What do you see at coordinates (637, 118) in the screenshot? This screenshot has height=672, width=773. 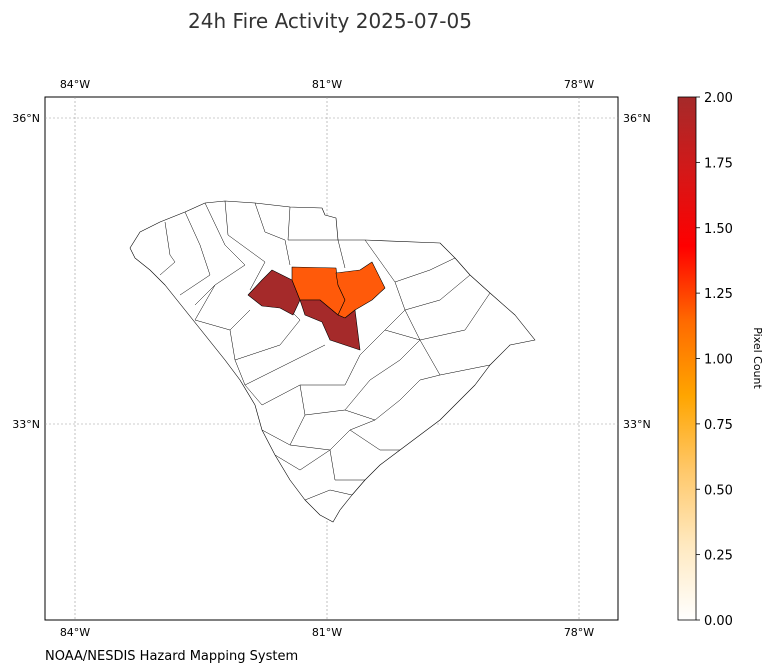 I see `lat-label-36n-right: 36°N` at bounding box center [637, 118].